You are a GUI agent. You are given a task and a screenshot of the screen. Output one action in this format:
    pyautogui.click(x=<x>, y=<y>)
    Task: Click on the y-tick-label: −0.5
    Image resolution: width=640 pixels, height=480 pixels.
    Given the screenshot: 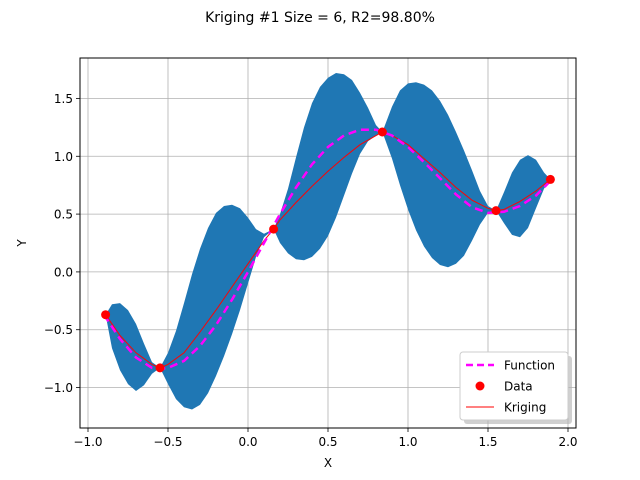 What is the action you would take?
    pyautogui.click(x=58, y=330)
    